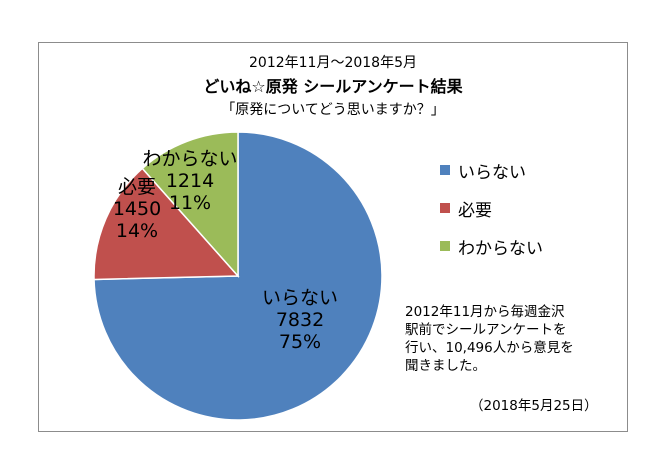  What do you see at coordinates (489, 348) in the screenshot?
I see `note-line: 行い、10,496人から意見を` at bounding box center [489, 348].